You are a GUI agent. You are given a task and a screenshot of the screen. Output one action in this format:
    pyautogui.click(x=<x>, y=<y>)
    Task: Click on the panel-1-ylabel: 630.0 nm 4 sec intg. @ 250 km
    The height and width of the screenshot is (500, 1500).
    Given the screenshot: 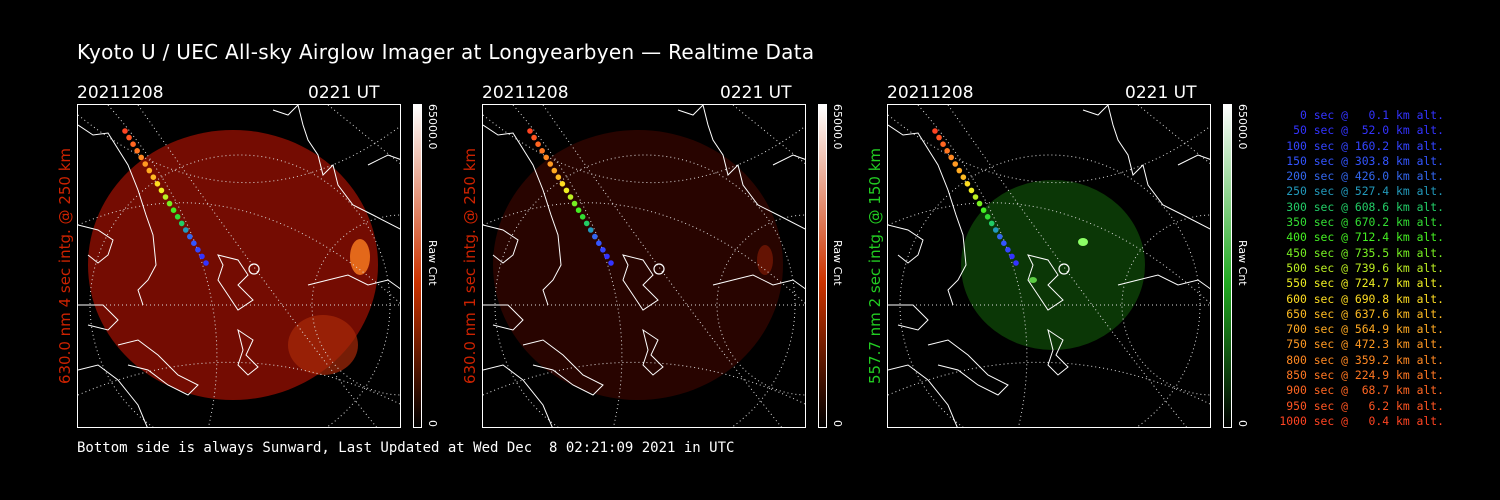 What is the action you would take?
    pyautogui.click(x=65, y=266)
    